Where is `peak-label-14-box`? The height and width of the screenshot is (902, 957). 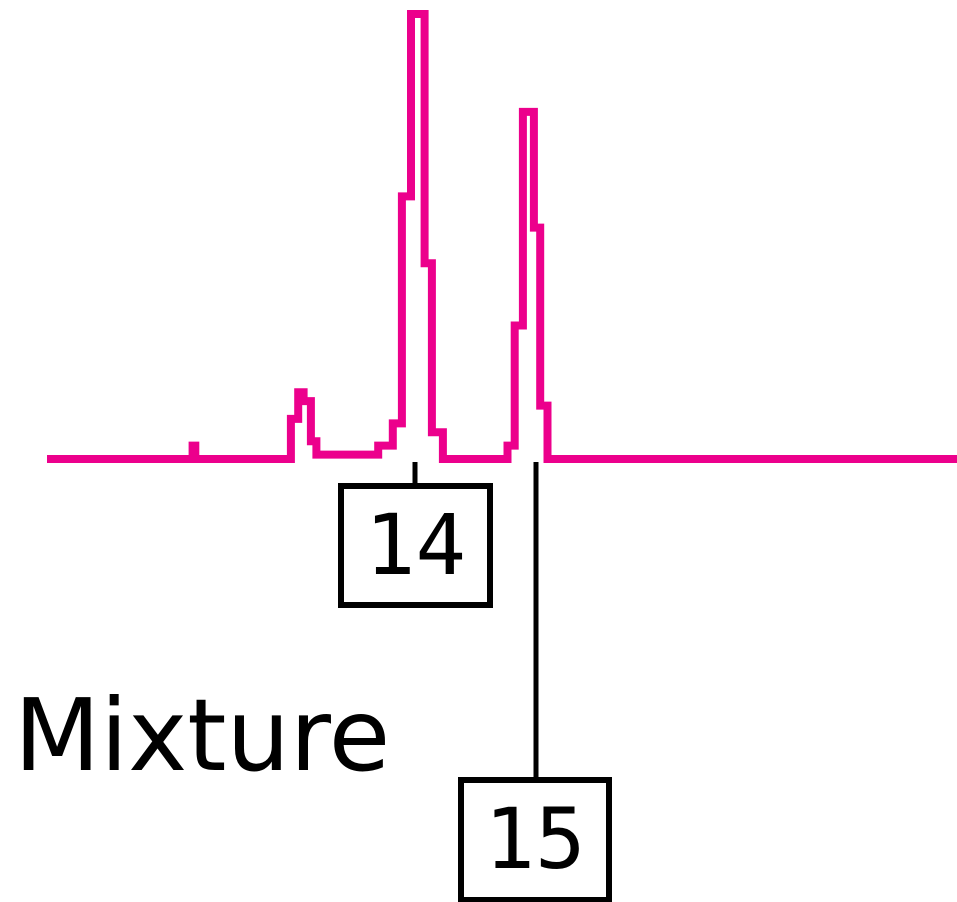 peak-label-14-box is located at coordinates (415, 545).